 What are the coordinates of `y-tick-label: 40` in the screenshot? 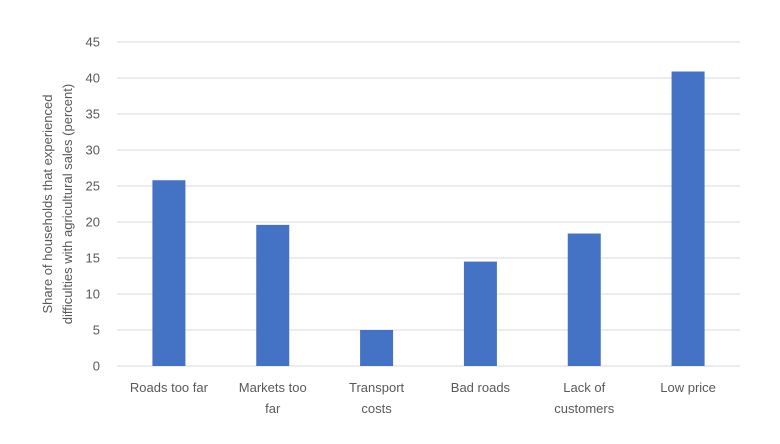 It's located at (93, 78).